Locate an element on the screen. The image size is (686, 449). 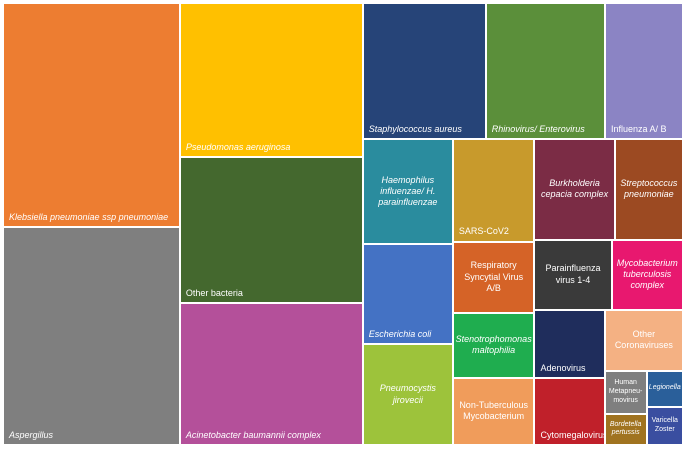
cell-label: Streptococcus pneumoniae is located at coordinates (649, 189).